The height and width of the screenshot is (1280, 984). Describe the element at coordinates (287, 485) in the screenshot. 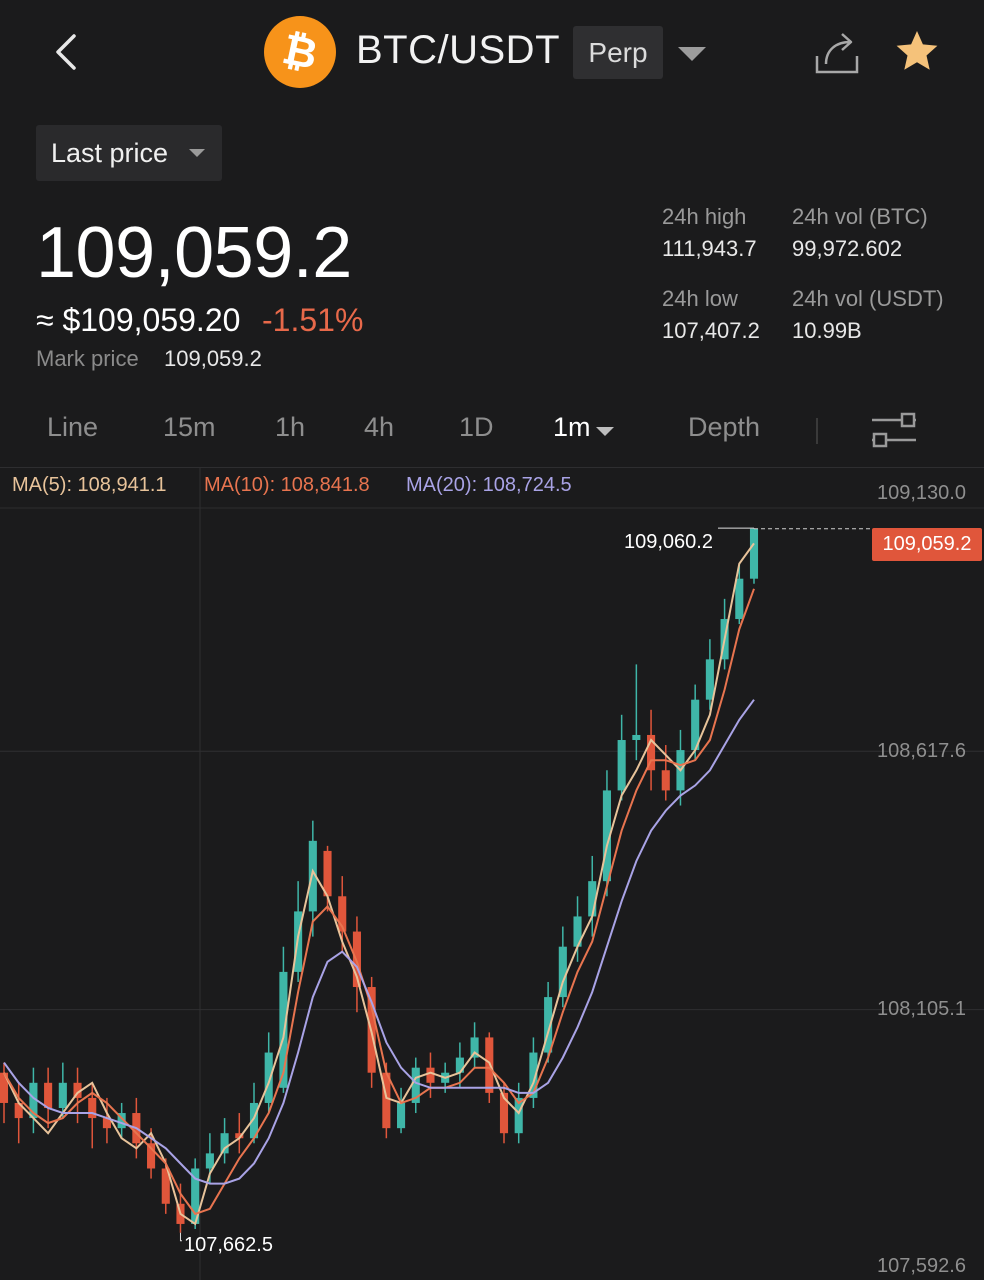

I see `ma10-legend: MA(10): 108,841.8` at that location.